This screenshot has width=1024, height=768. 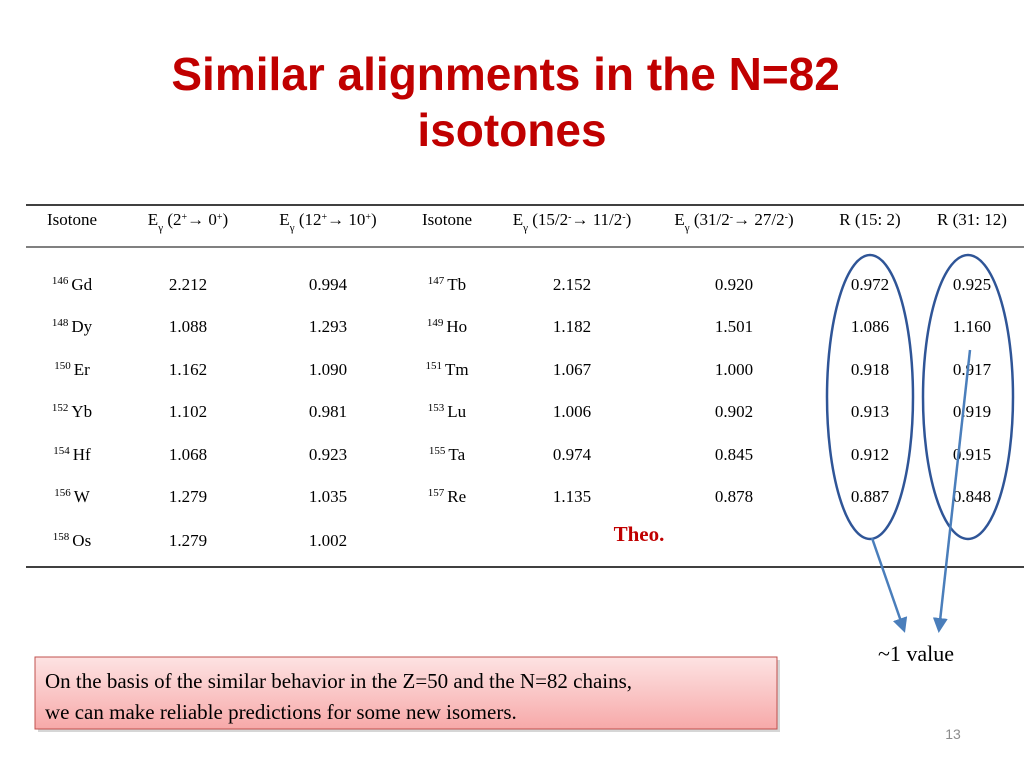 What do you see at coordinates (870, 454) in the screenshot?
I see `value-cell: 0.912` at bounding box center [870, 454].